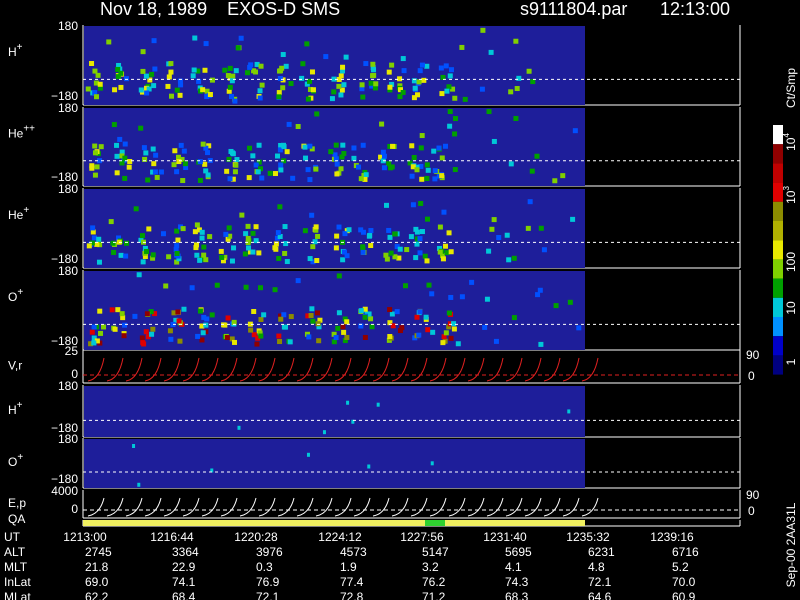  Describe the element at coordinates (600, 582) in the screenshot. I see `cell-value: 72.1` at that location.